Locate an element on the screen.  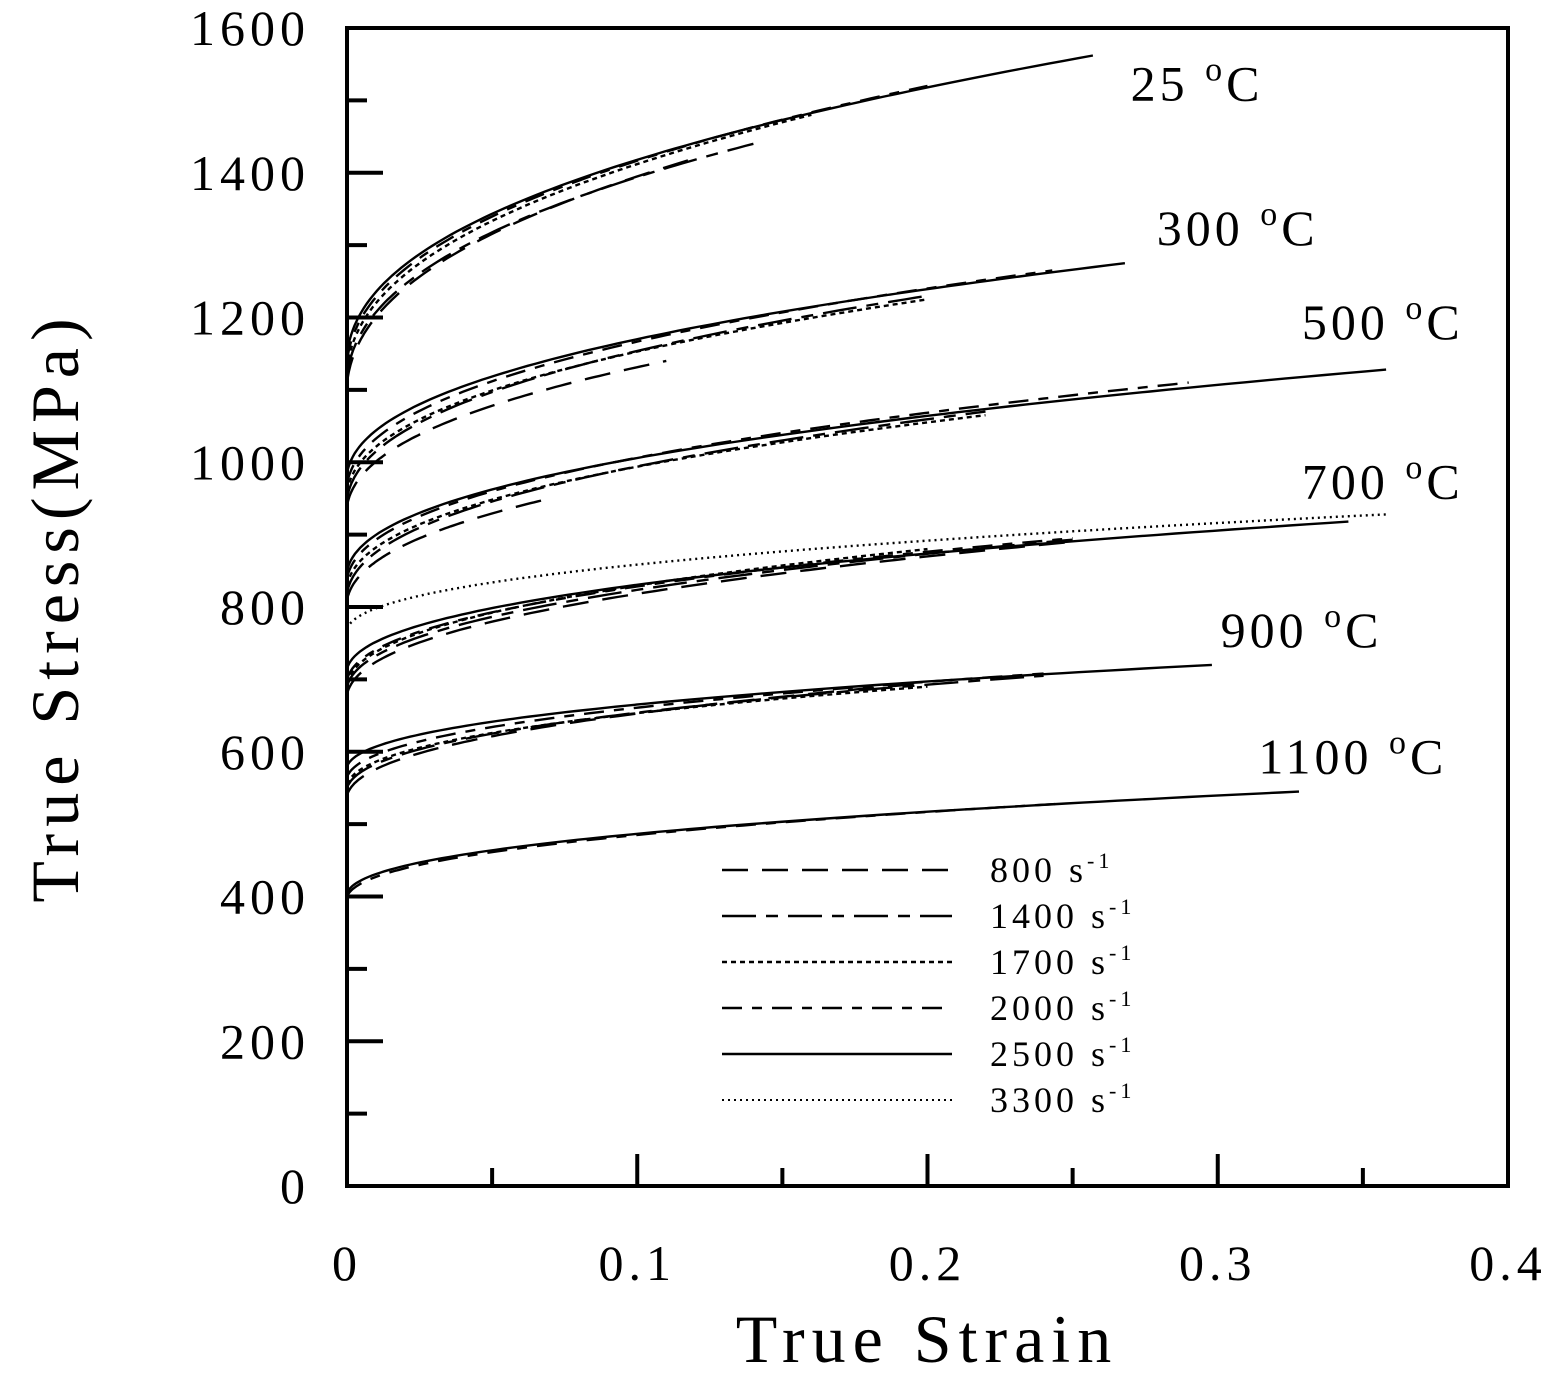
temperature-label: 25 oC is located at coordinates (1197, 81).